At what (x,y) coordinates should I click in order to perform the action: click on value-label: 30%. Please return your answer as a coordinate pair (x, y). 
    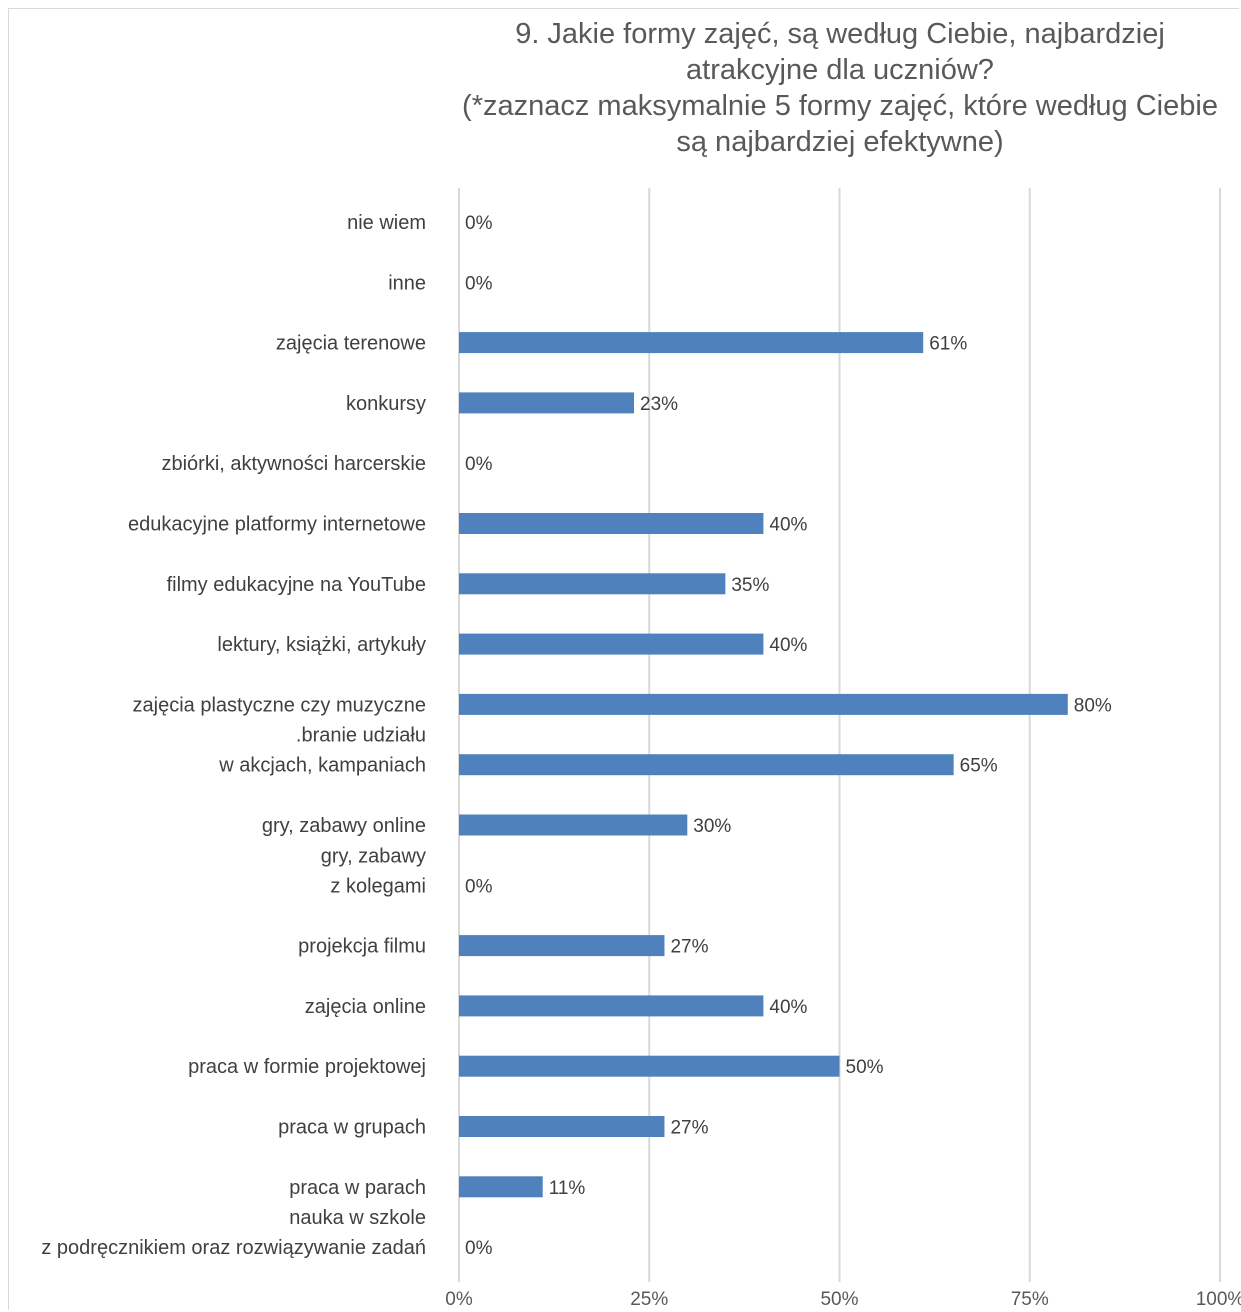
    Looking at the image, I should click on (712, 826).